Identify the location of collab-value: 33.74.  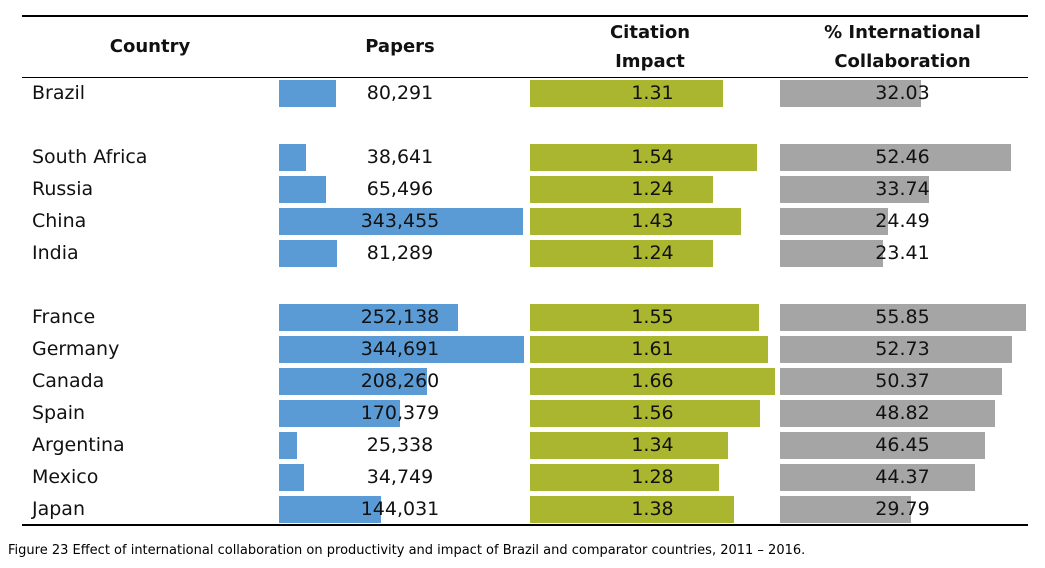
(902, 189).